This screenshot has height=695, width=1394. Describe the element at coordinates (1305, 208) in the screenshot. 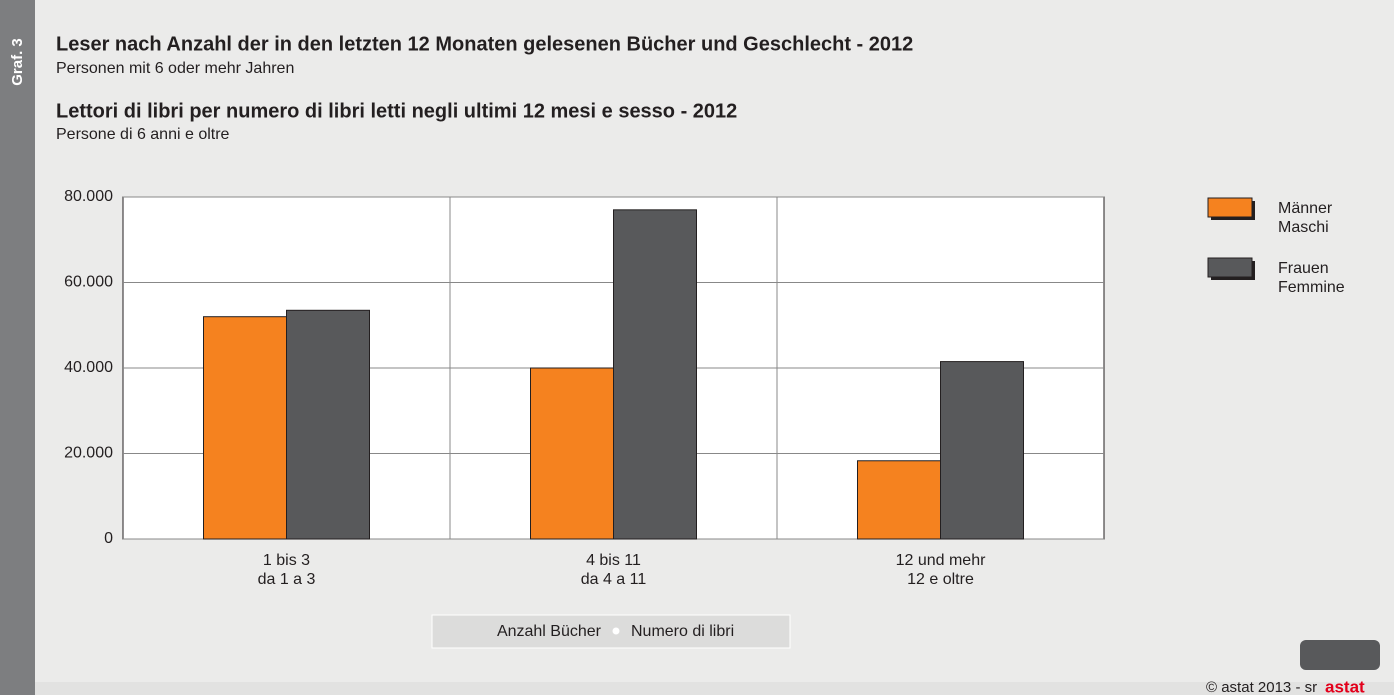

I see `legend-label: Männer` at that location.